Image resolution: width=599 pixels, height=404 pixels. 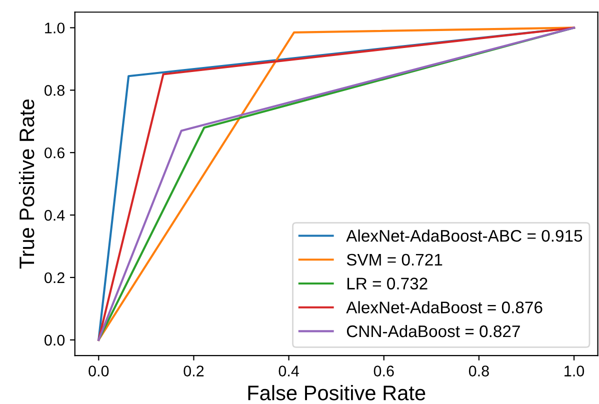 I want to click on y-tick-label: 0.2, so click(x=54, y=278).